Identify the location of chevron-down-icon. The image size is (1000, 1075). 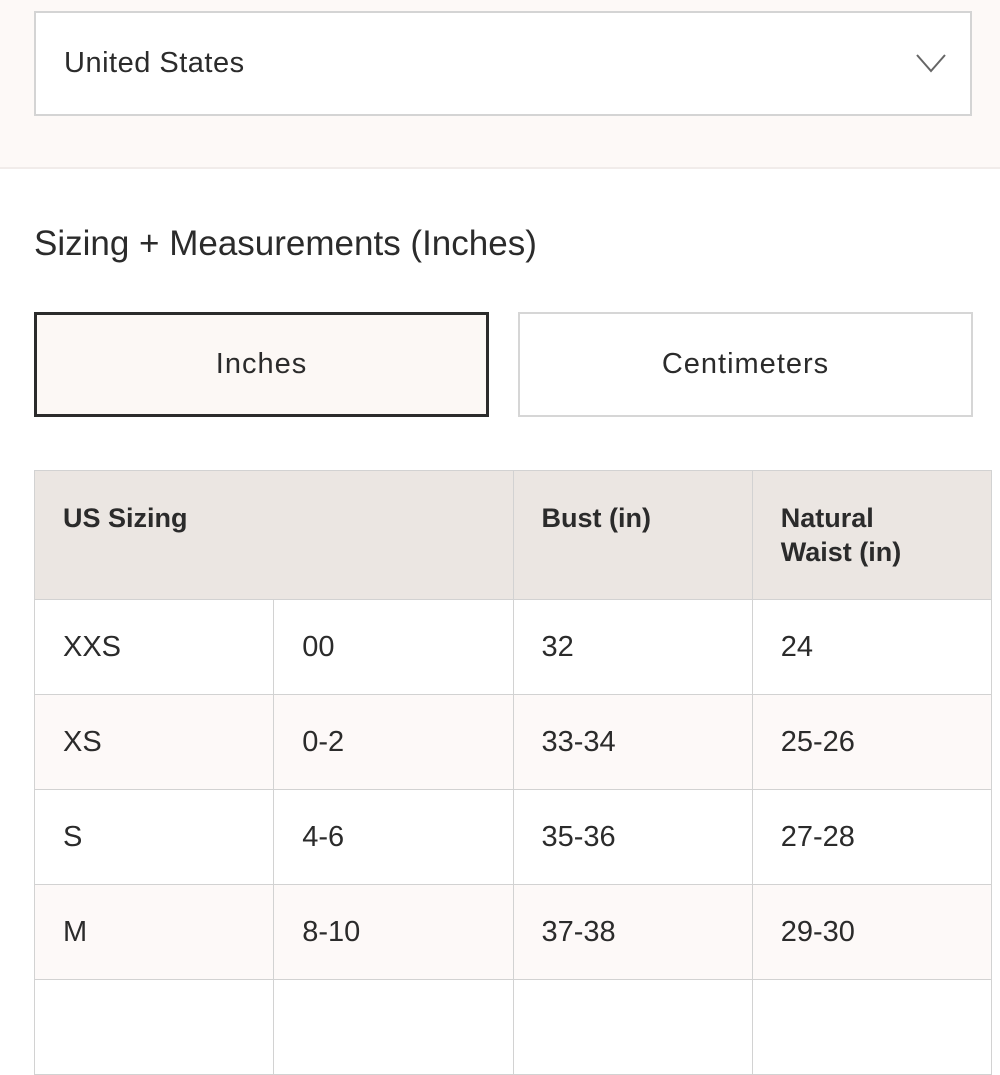
(931, 63).